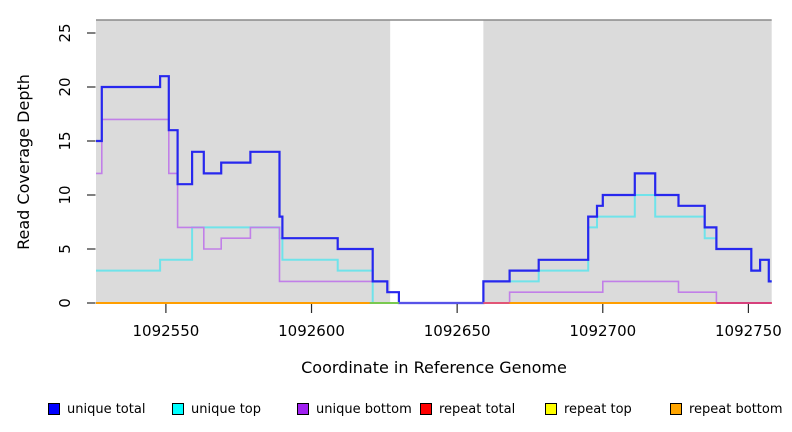  What do you see at coordinates (76, 165) in the screenshot?
I see `y-axis: 0 5 10 15 20 25` at bounding box center [76, 165].